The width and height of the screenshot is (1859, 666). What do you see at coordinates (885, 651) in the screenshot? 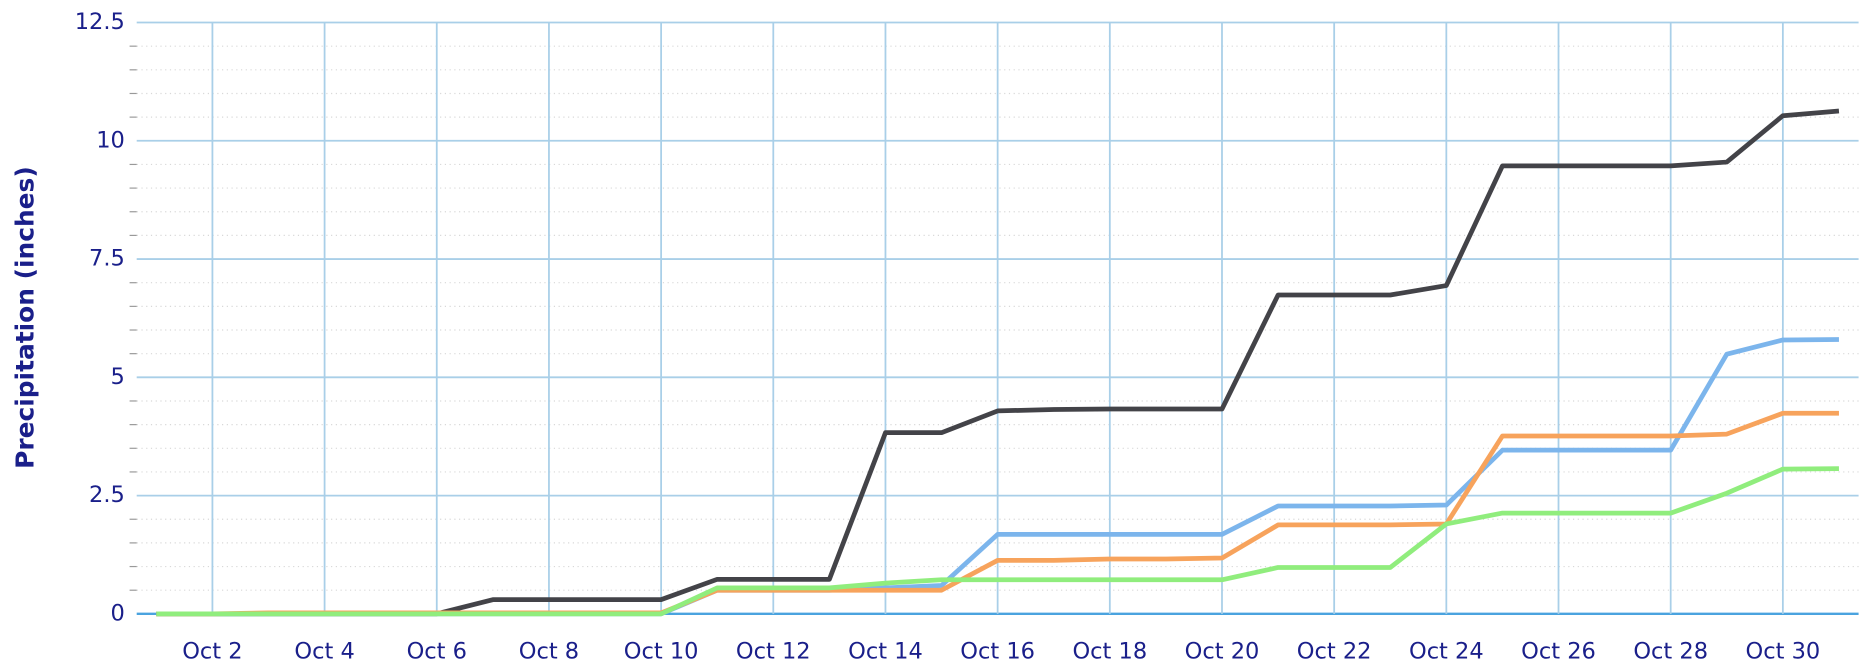
I see `x-tick-label: Oct 14` at bounding box center [885, 651].